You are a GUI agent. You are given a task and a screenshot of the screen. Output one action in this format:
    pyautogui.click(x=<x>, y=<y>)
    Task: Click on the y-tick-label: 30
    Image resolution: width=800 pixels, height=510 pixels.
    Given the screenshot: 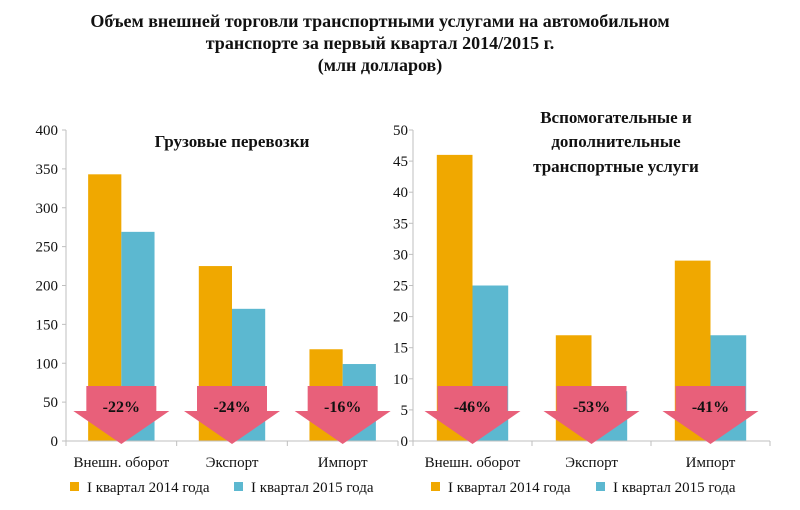 What is the action you would take?
    pyautogui.click(x=400, y=255)
    